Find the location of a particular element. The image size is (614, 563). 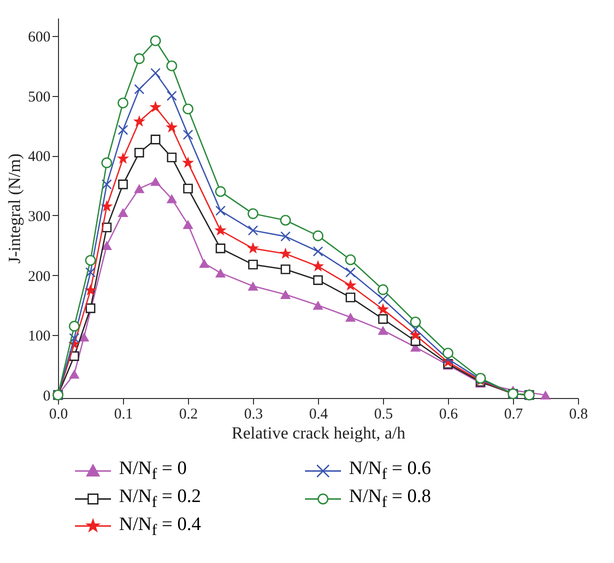

x-tick-label: 0.5 is located at coordinates (383, 414).